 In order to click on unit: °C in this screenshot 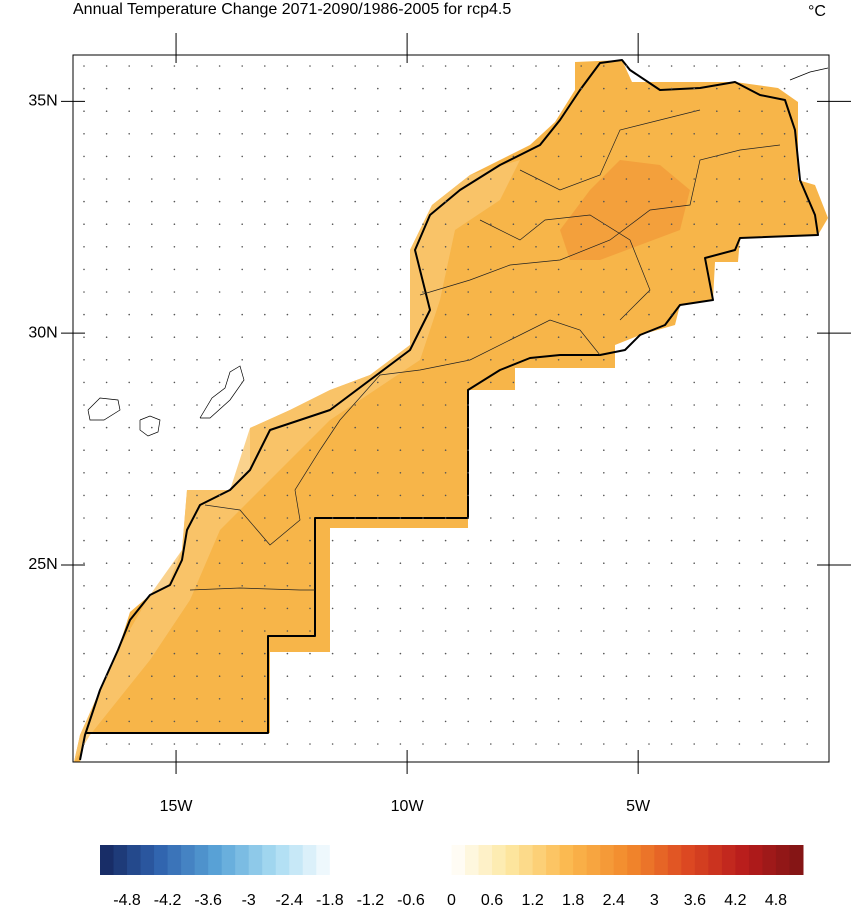, I will do `click(817, 11)`.